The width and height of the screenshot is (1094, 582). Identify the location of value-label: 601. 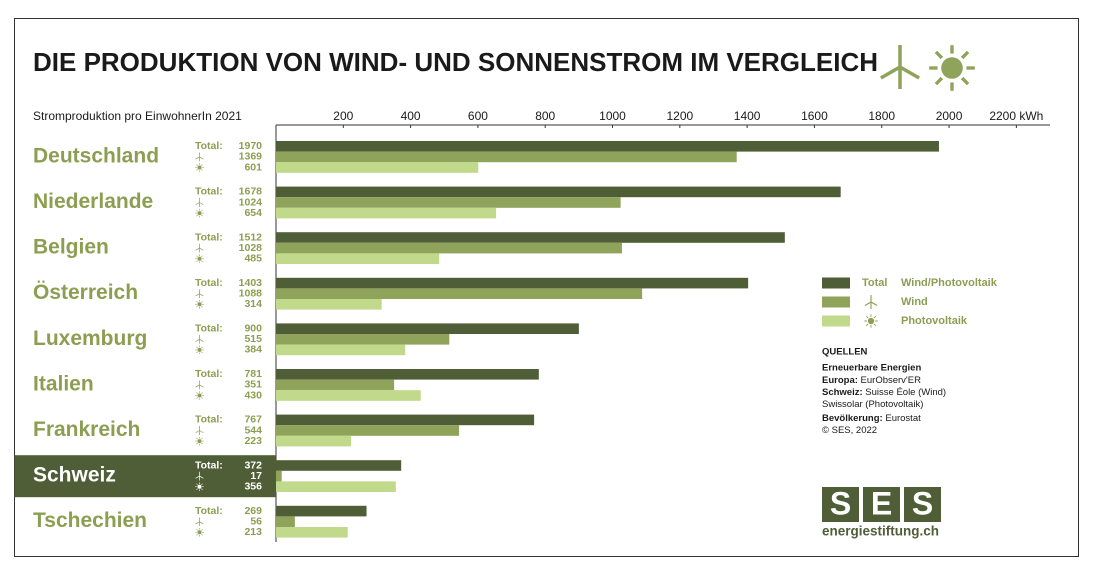
(253, 167).